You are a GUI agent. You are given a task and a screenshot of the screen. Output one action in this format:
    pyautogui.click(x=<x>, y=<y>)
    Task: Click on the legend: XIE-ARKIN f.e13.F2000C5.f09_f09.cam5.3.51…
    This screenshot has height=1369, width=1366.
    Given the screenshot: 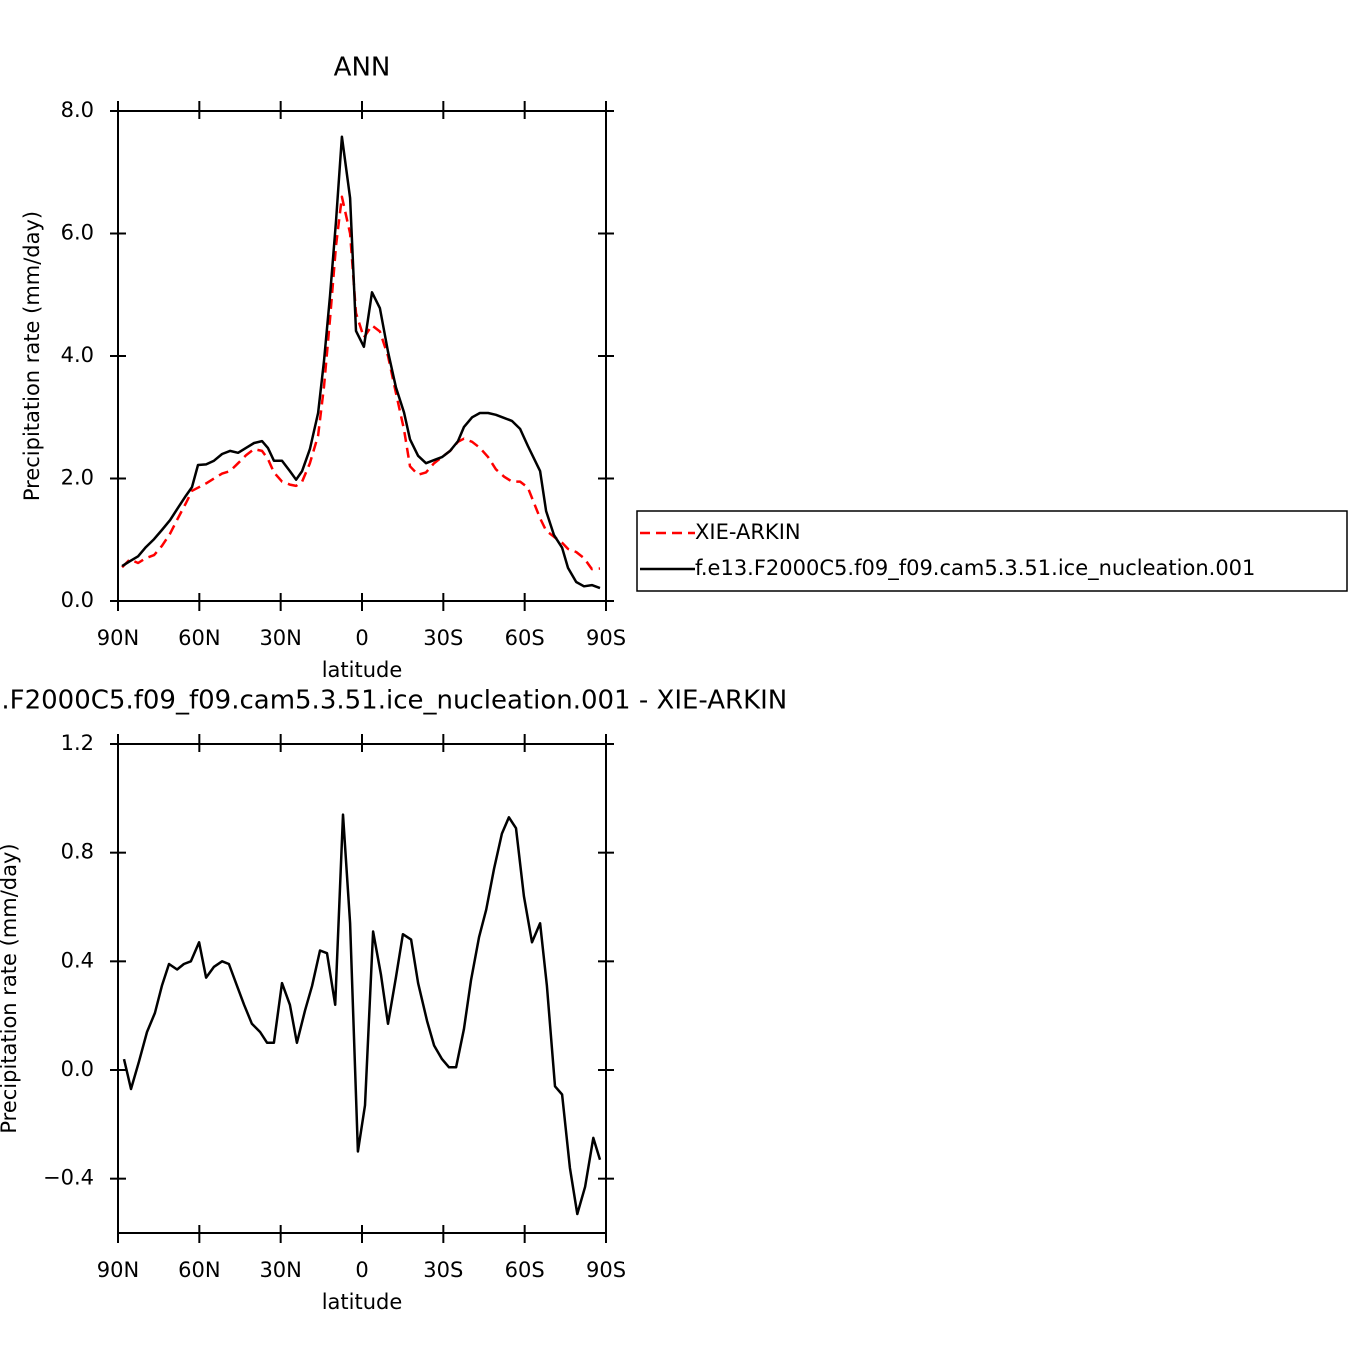 What is the action you would take?
    pyautogui.click(x=992, y=551)
    